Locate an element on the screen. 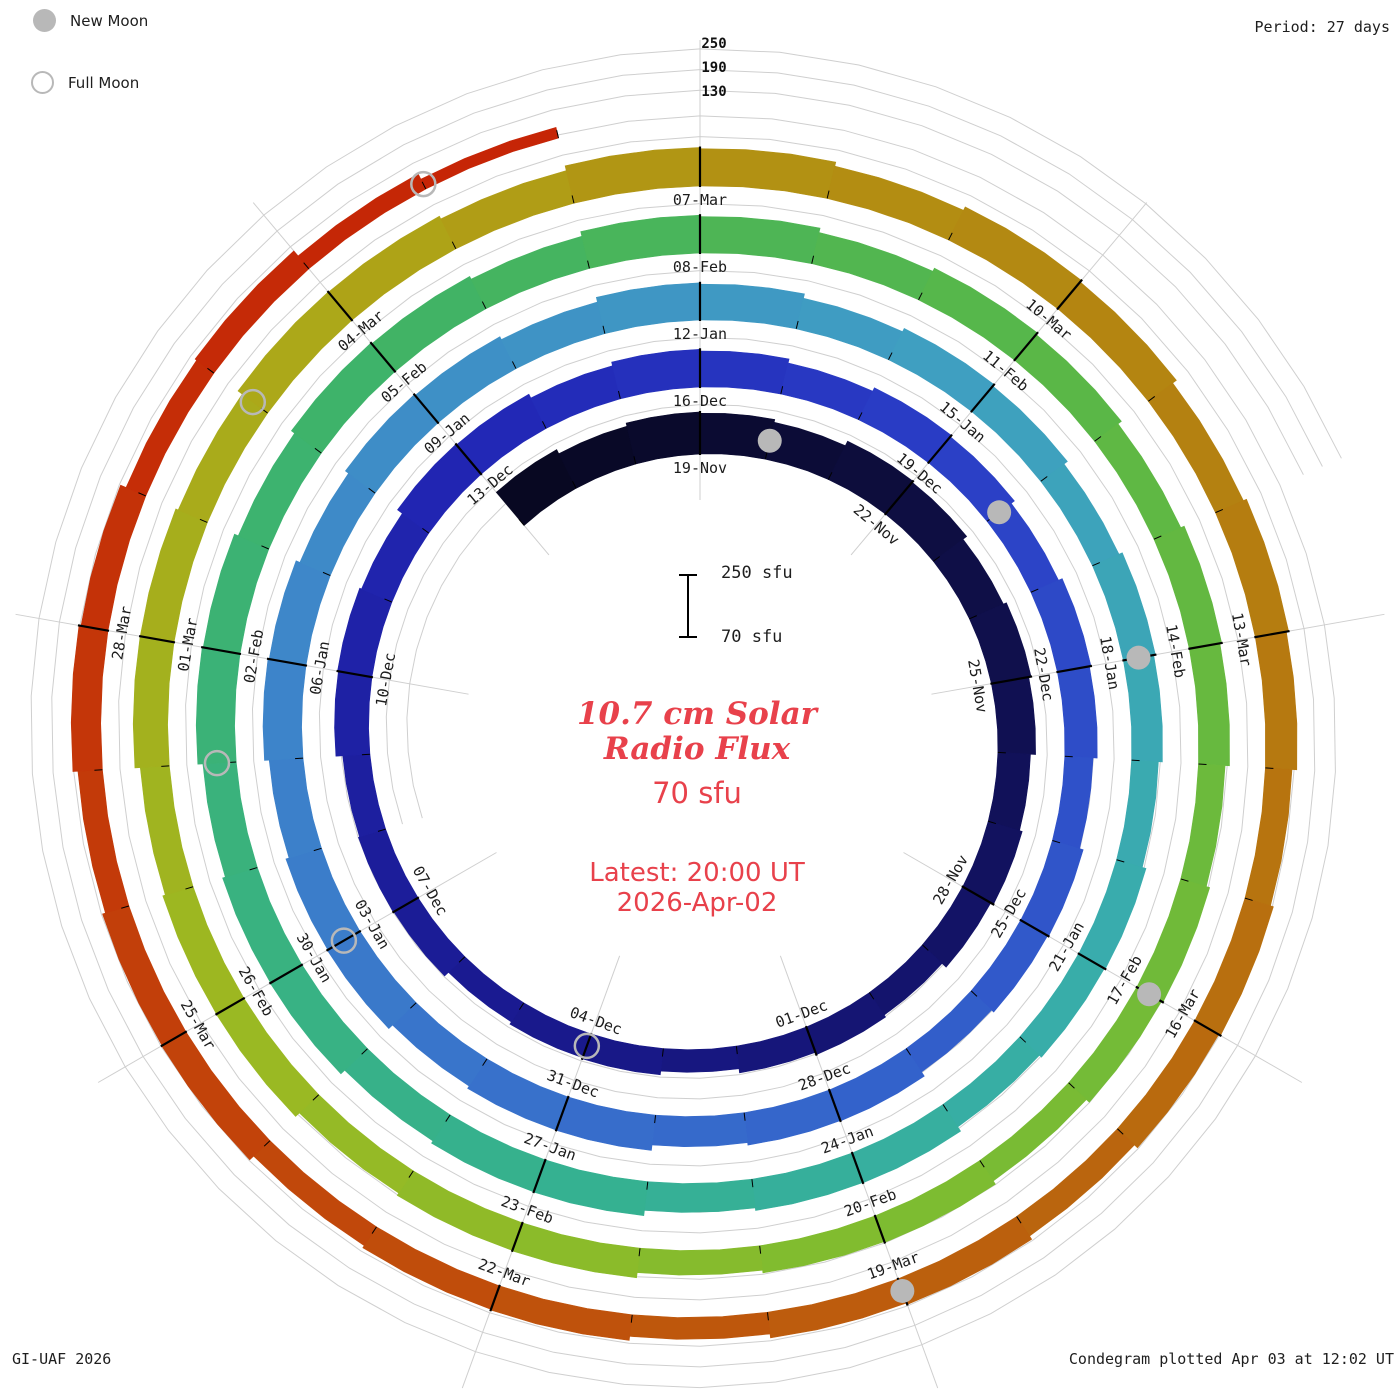 The width and height of the screenshot is (1400, 1400). date-label: 06-Jan is located at coordinates (319, 668).